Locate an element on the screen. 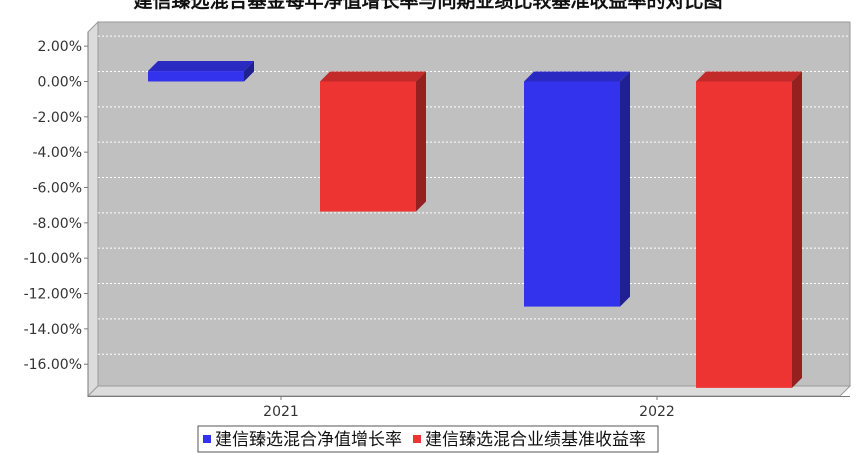 The height and width of the screenshot is (456, 856). x-tick-label-2022: 2022 is located at coordinates (657, 412).